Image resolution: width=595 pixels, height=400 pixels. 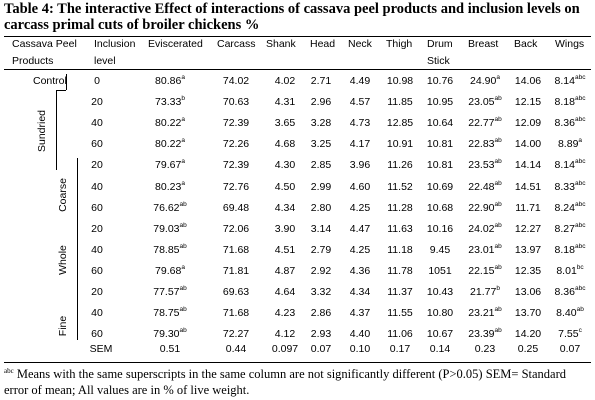 I want to click on cell-value: 4.25, so click(x=360, y=207).